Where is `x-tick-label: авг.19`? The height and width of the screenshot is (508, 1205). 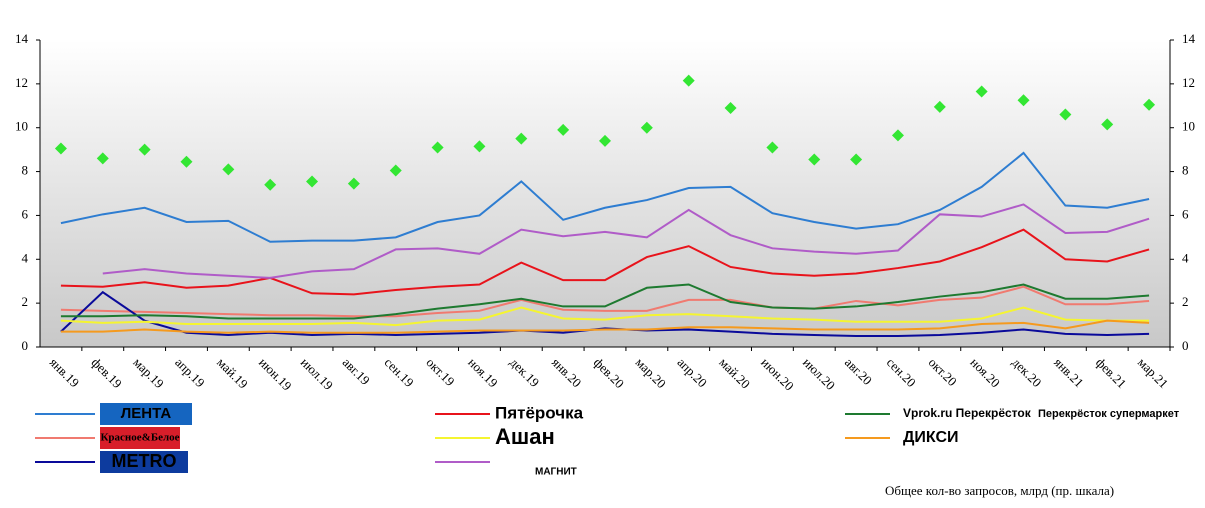
x-tick-label: авг.19 is located at coordinates (356, 371).